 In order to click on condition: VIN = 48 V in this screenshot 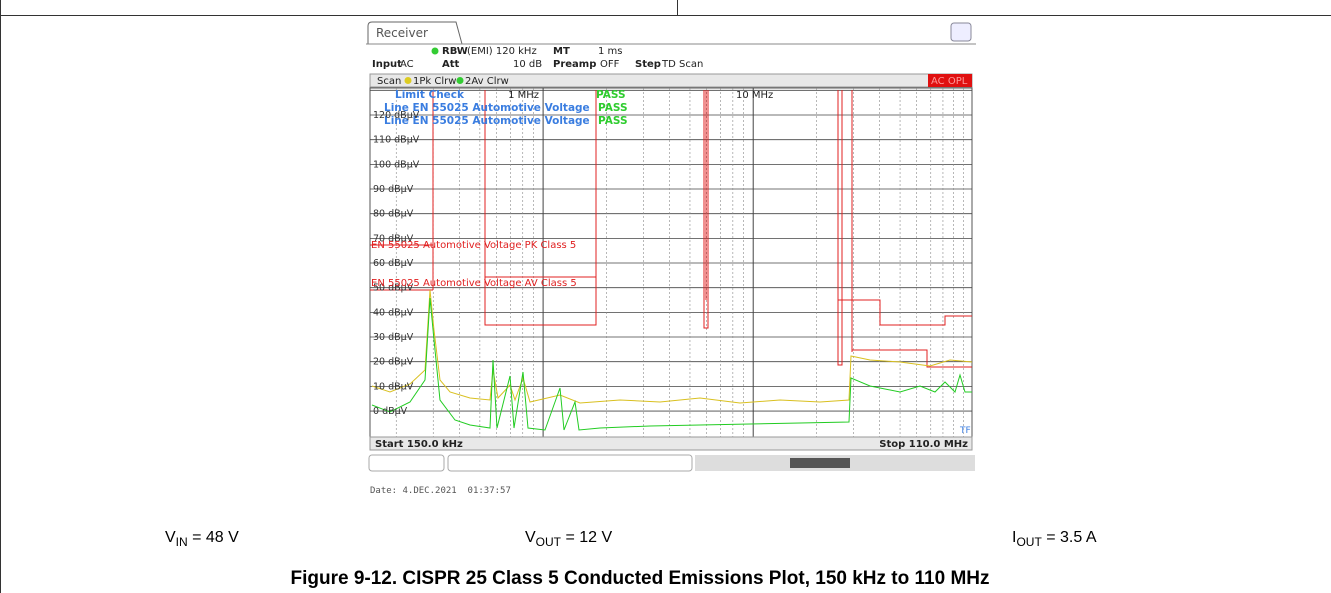, I will do `click(202, 539)`.